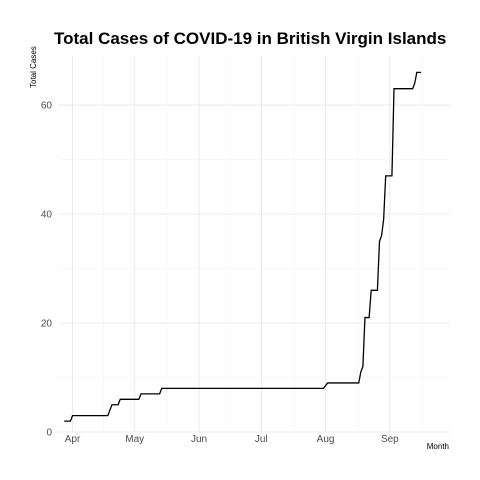  I want to click on x-axis-label: Month, so click(438, 446).